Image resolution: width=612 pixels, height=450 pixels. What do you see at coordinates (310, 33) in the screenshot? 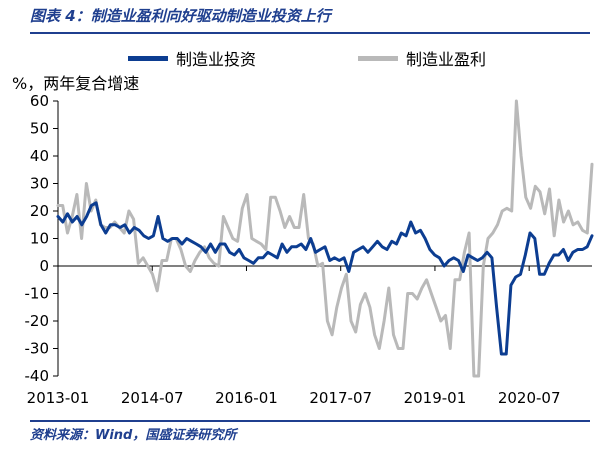
I see `title-rule` at bounding box center [310, 33].